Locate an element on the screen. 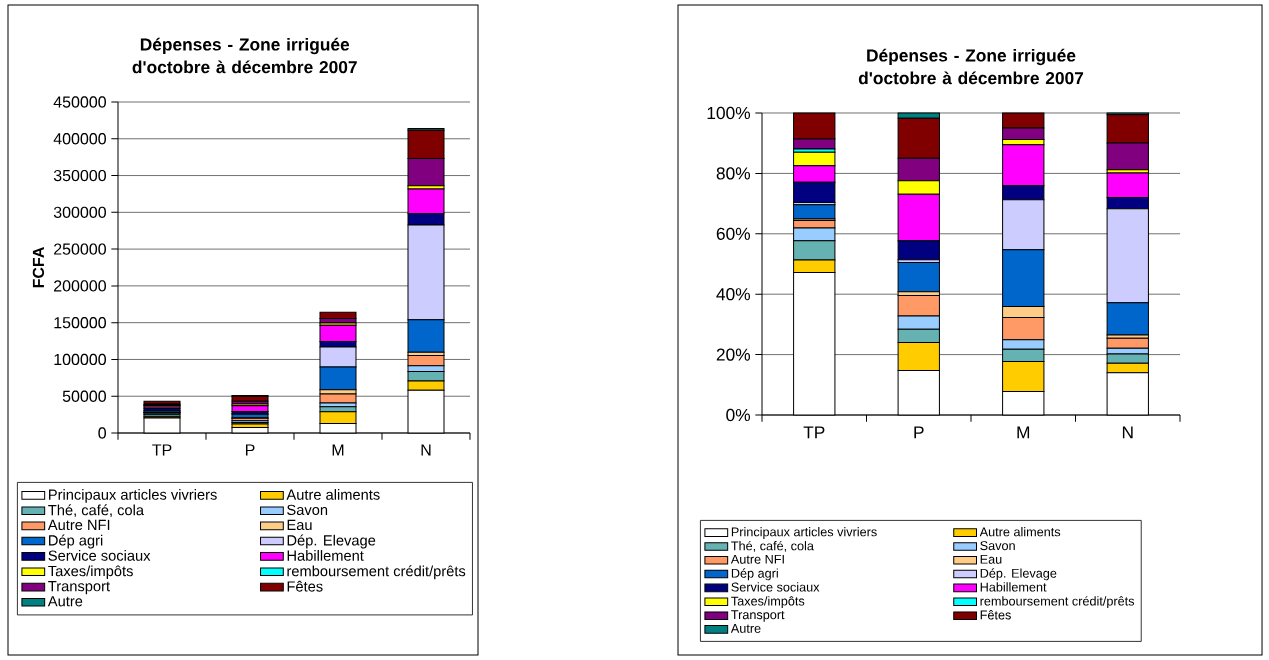 The width and height of the screenshot is (1269, 660). y-tick-label: 60% is located at coordinates (733, 233).